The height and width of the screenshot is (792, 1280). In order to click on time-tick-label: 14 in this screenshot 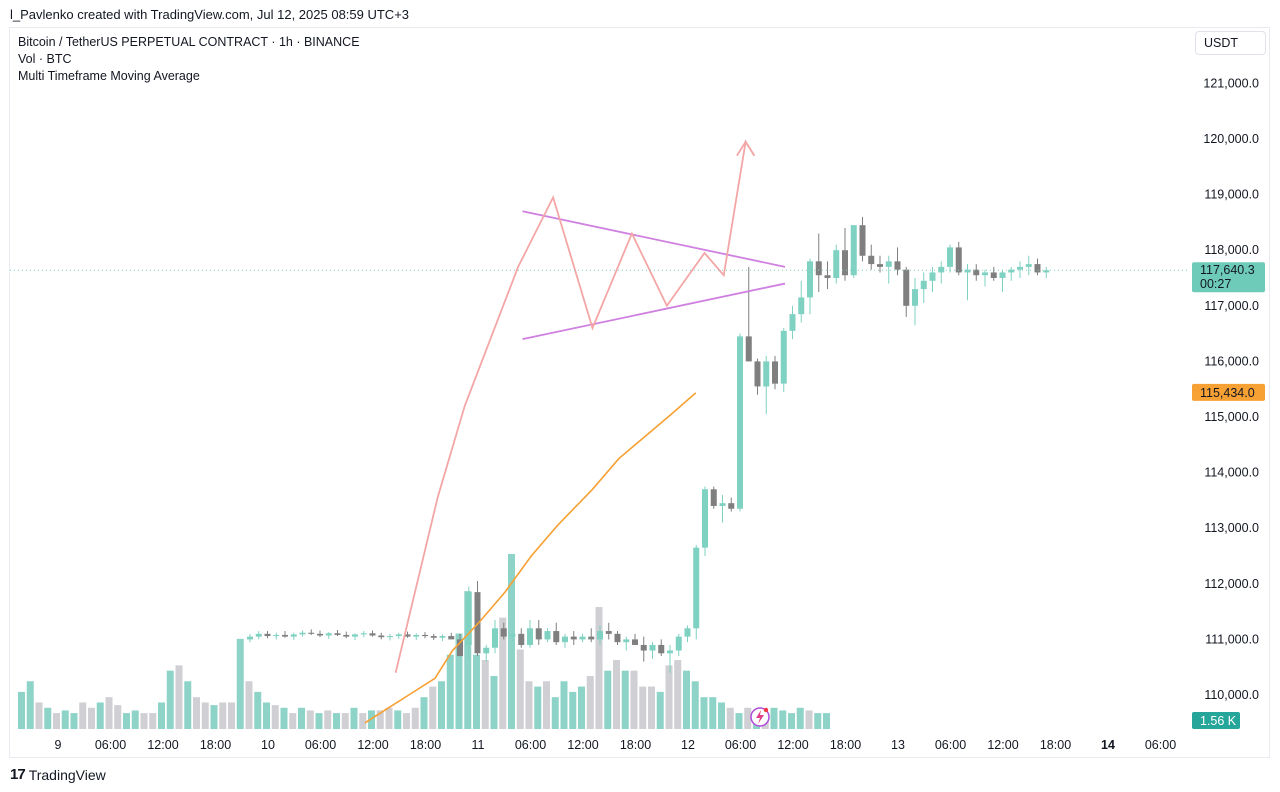, I will do `click(1108, 745)`.